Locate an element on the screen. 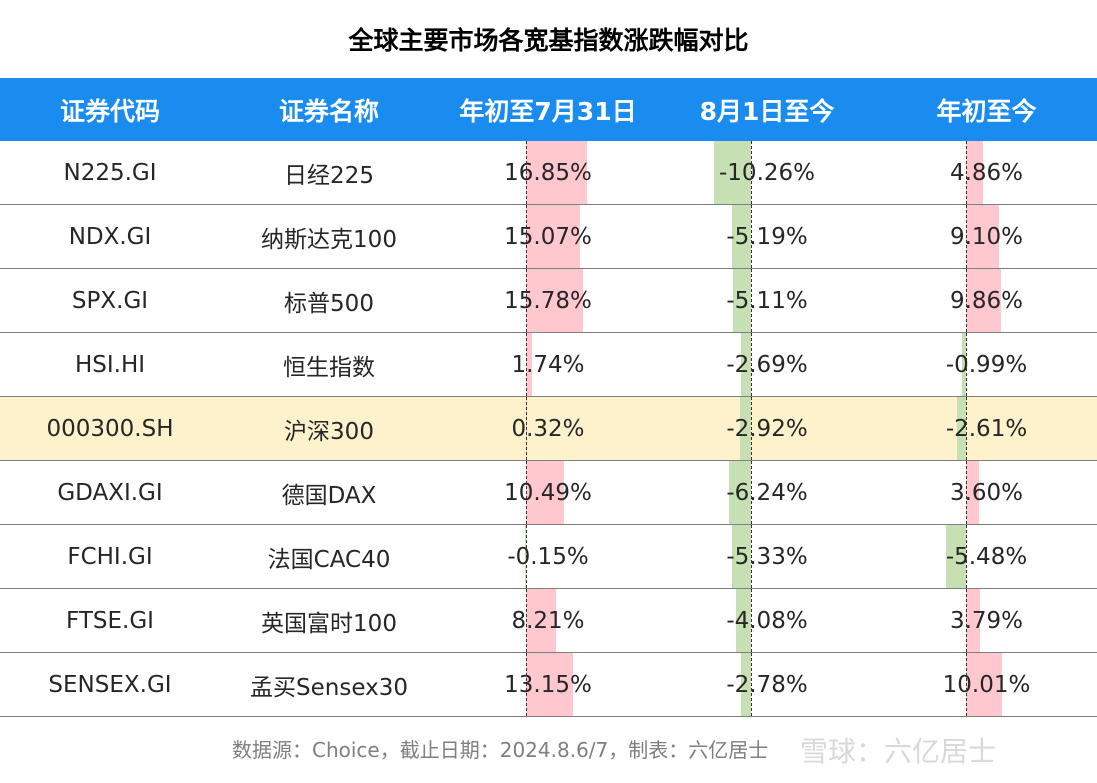 The width and height of the screenshot is (1097, 783). cell-ytd: 3.79% is located at coordinates (986, 620).